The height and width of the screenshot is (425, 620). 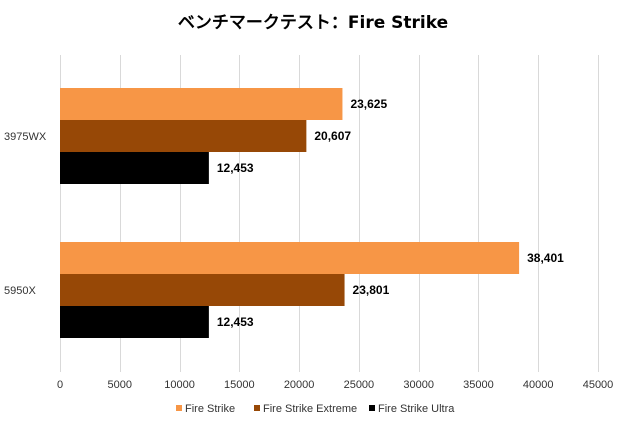 I want to click on category-labels: 3975WX 5950X, so click(x=25, y=214).